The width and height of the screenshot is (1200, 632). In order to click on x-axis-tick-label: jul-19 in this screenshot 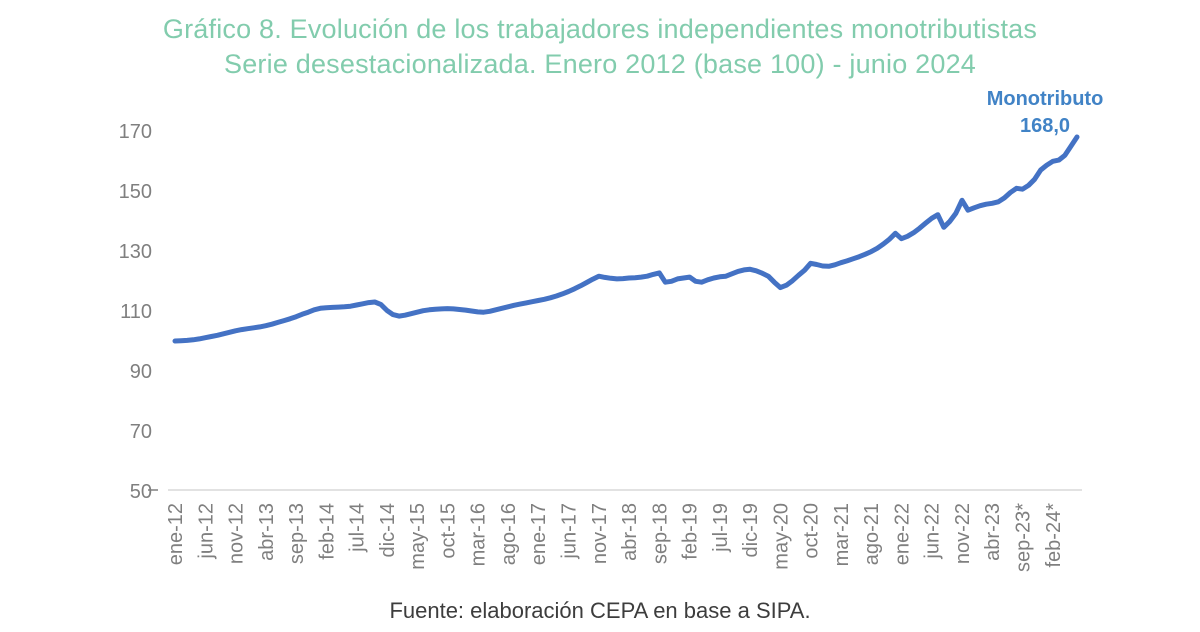, I will do `click(721, 528)`.